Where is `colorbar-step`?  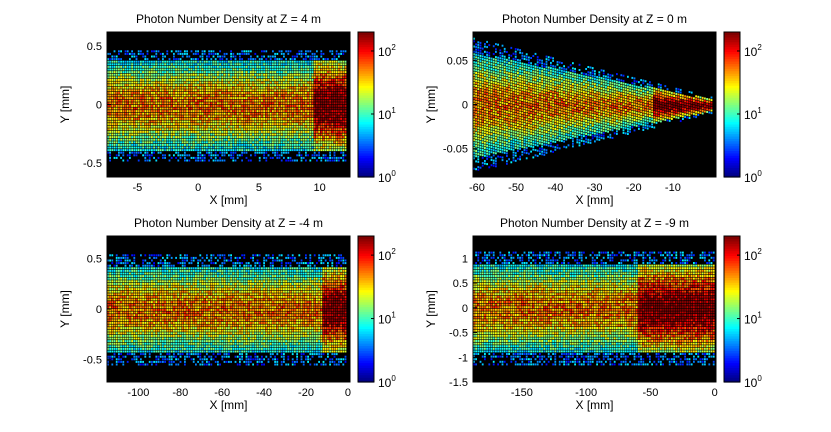 colorbar-step is located at coordinates (366, 92).